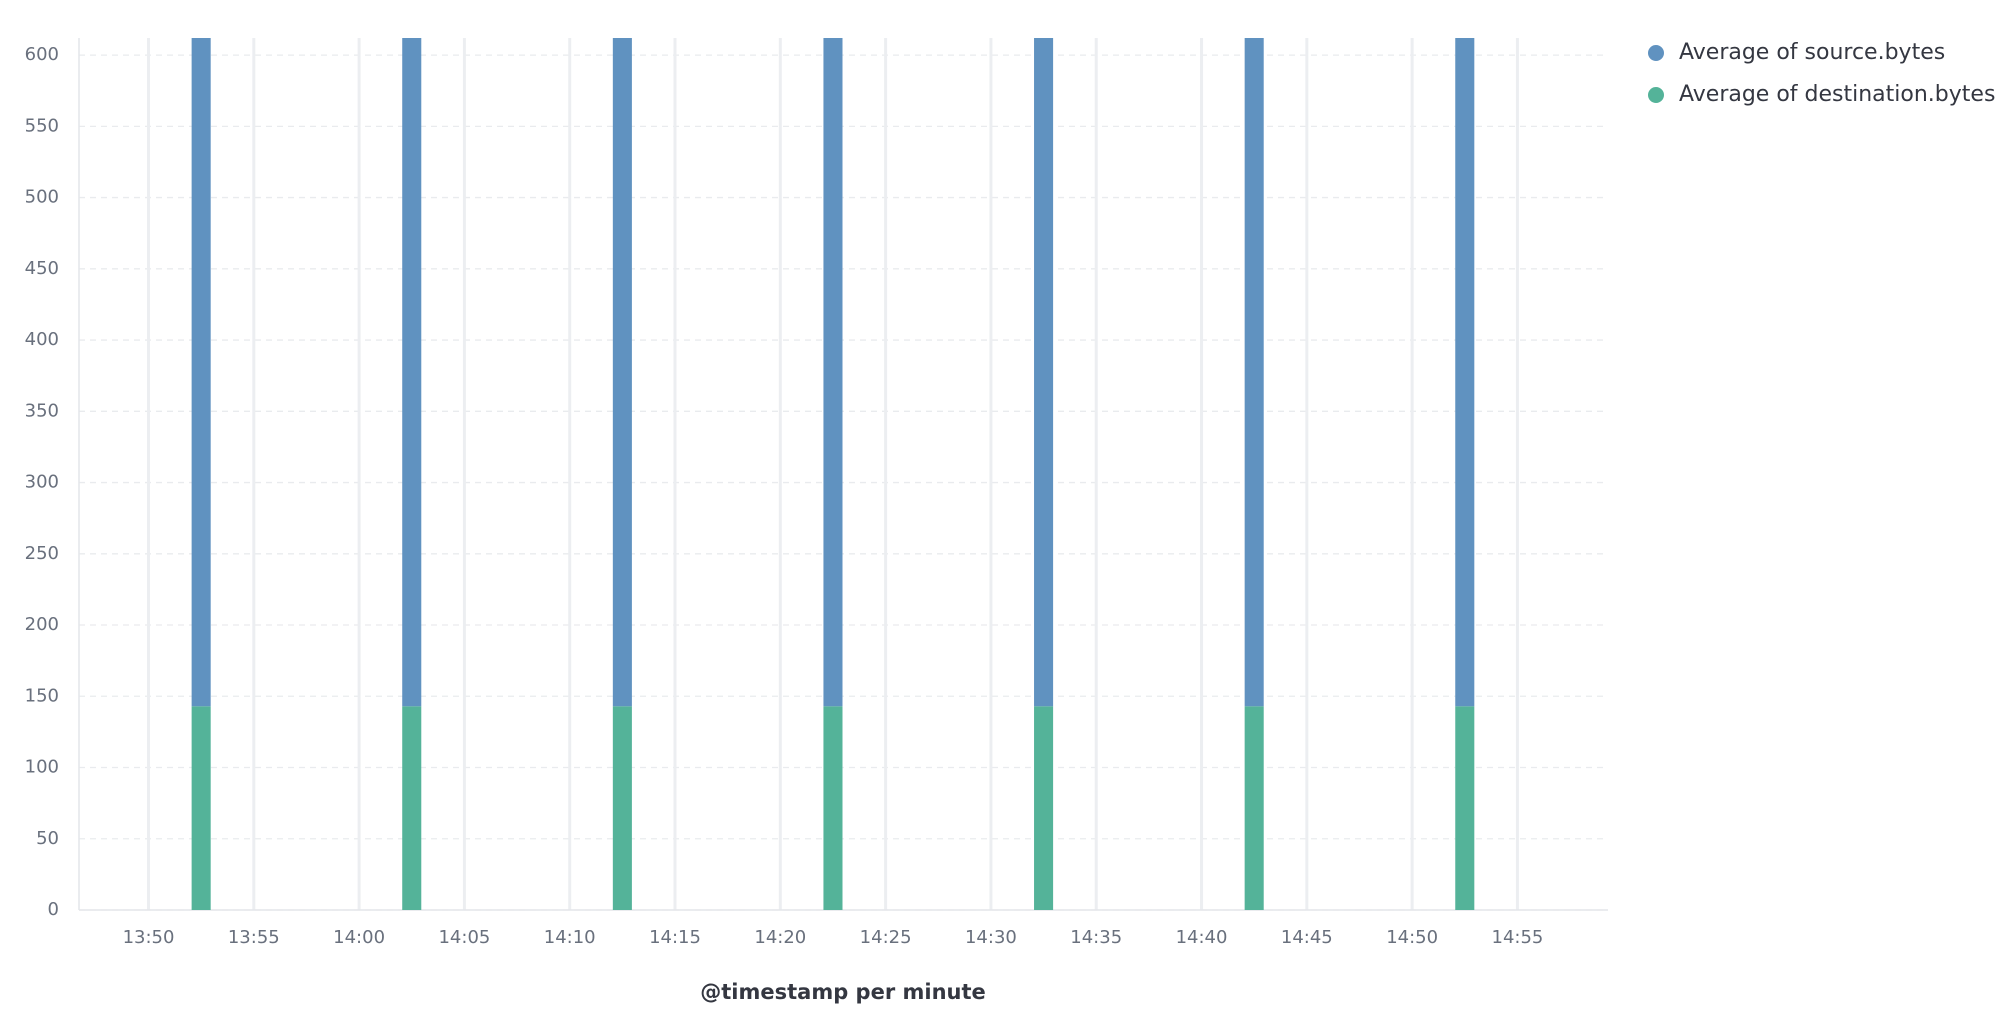 The image size is (1999, 1020). What do you see at coordinates (675, 937) in the screenshot?
I see `x-tick-label: 14:15` at bounding box center [675, 937].